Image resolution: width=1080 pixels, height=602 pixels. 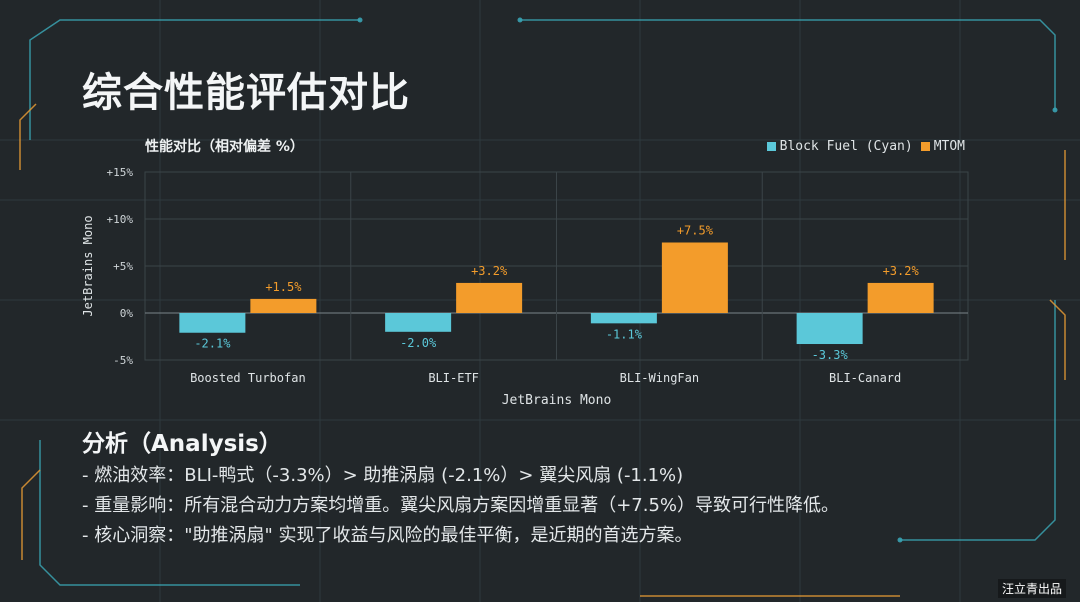 What do you see at coordinates (846, 146) in the screenshot?
I see `legend-label-block-fuel: Block Fuel (Cyan)` at bounding box center [846, 146].